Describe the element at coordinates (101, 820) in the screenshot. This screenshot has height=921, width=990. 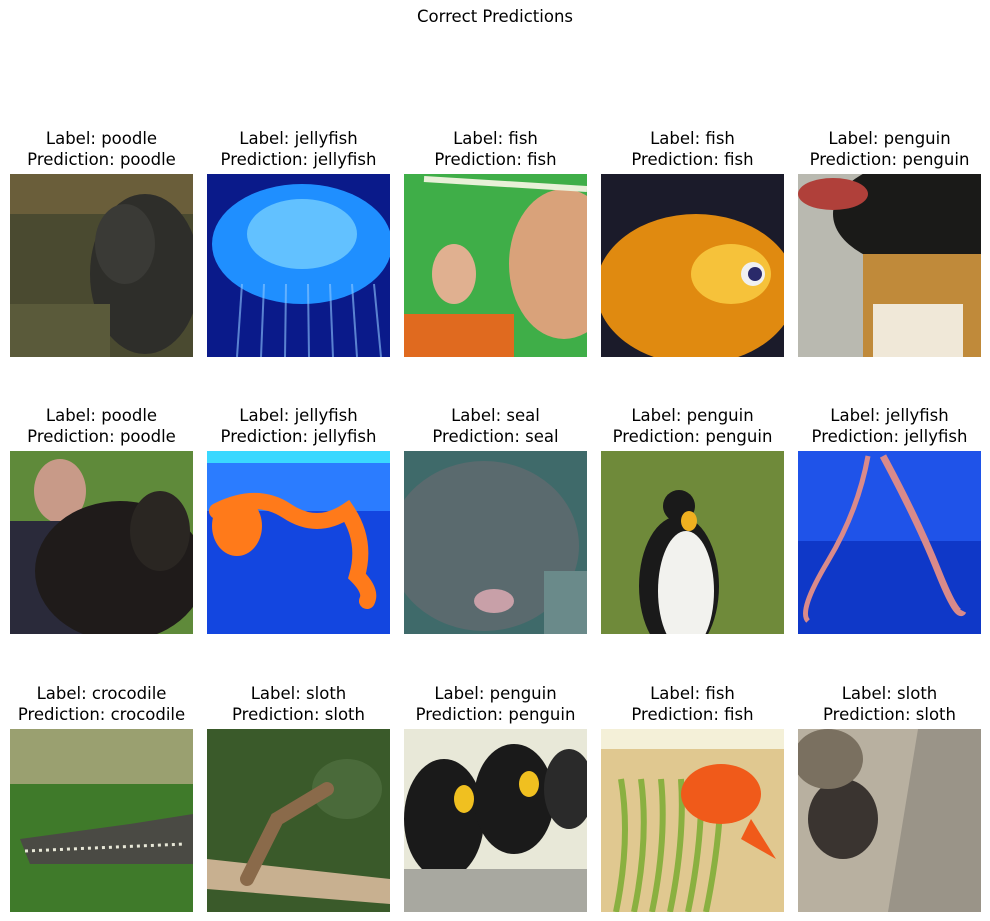
I see `crocodile-photo` at that location.